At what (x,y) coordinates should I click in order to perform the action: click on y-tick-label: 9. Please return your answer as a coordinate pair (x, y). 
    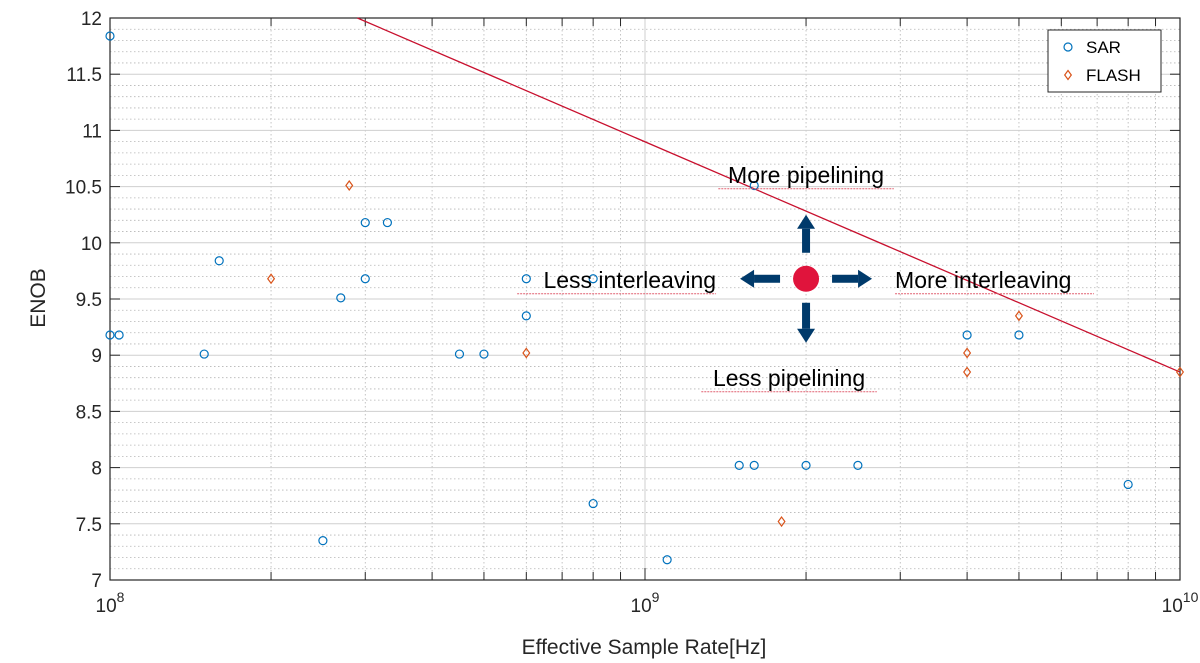
    Looking at the image, I should click on (96, 356).